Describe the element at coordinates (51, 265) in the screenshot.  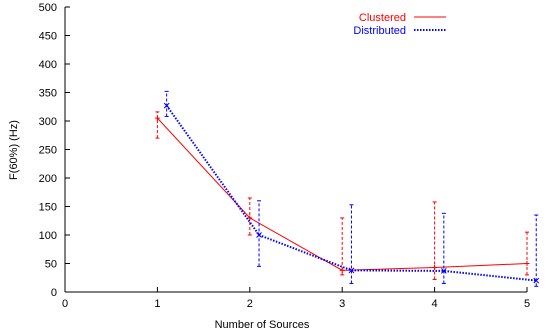
I see `y-tick-label: 50` at that location.